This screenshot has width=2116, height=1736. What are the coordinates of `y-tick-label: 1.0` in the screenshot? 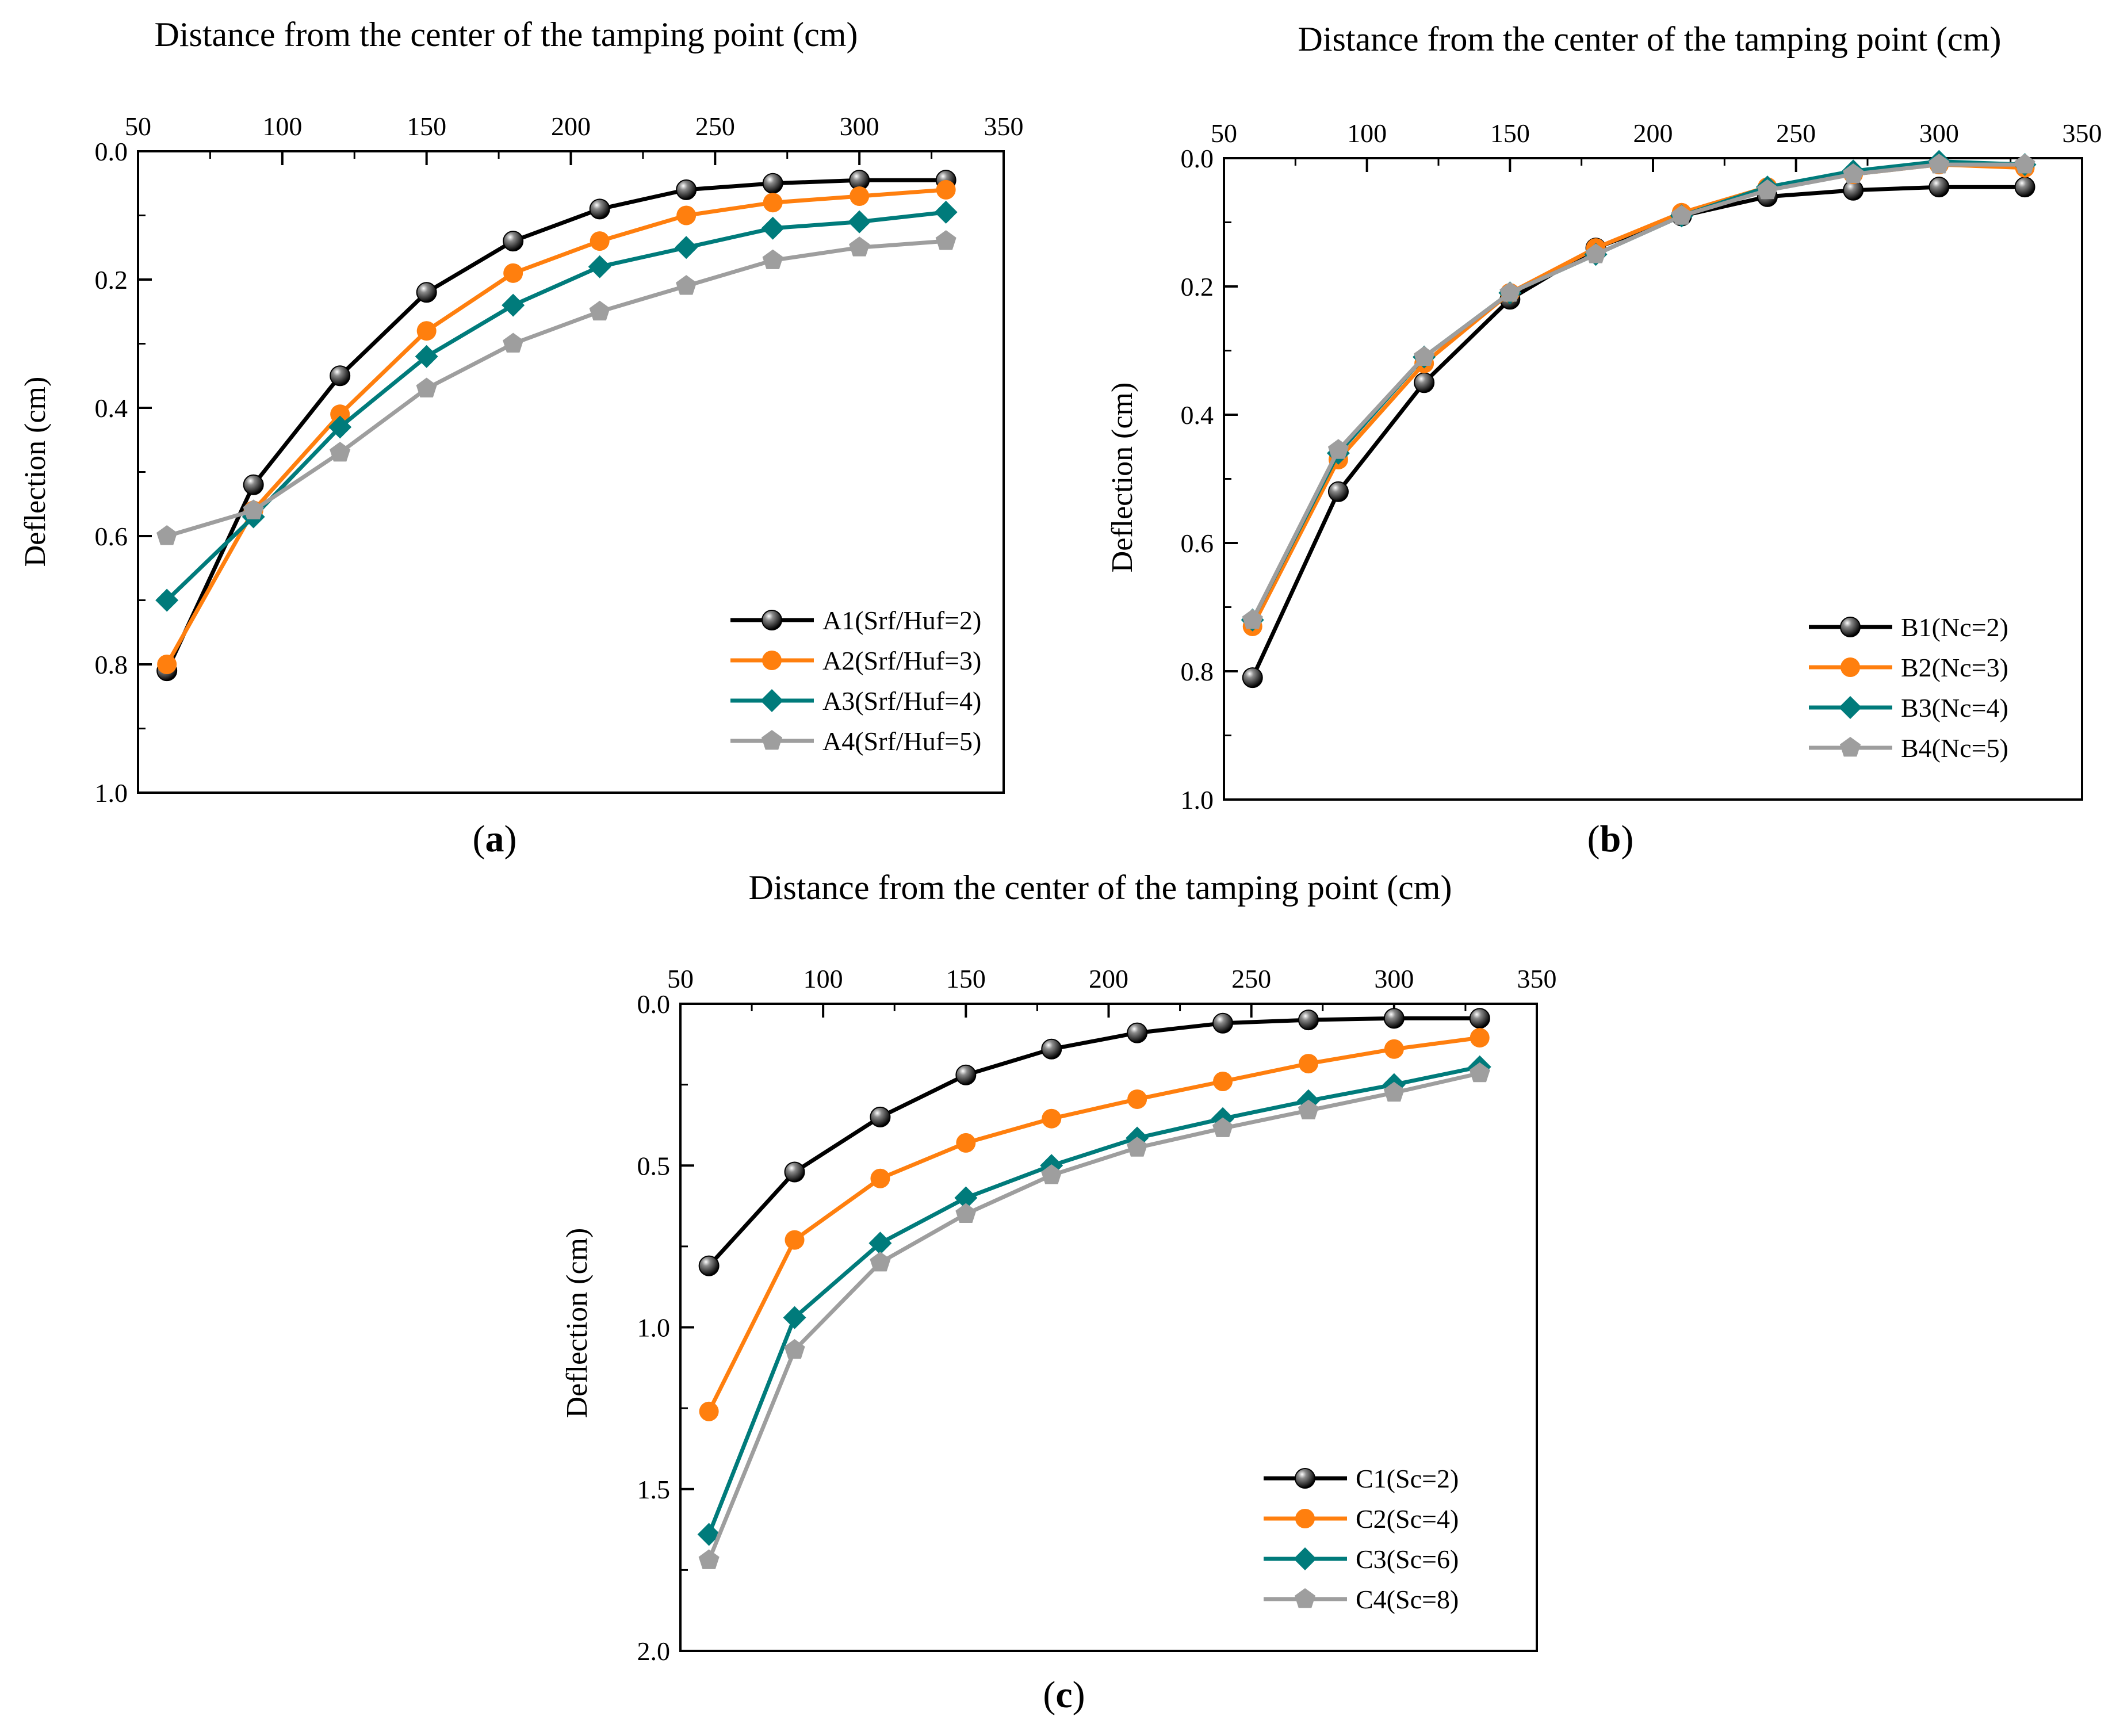 It's located at (111, 793).